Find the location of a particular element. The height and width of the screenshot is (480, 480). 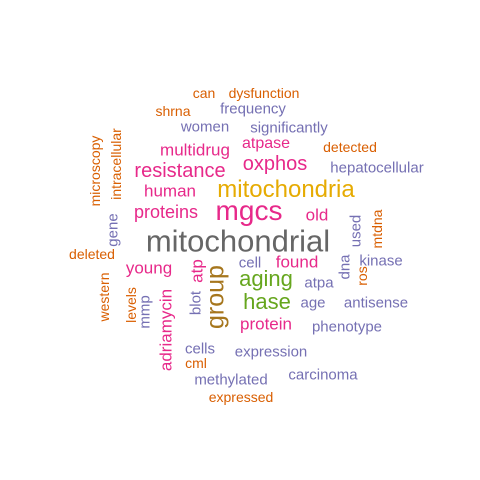

word-atpa: atpa is located at coordinates (319, 283).